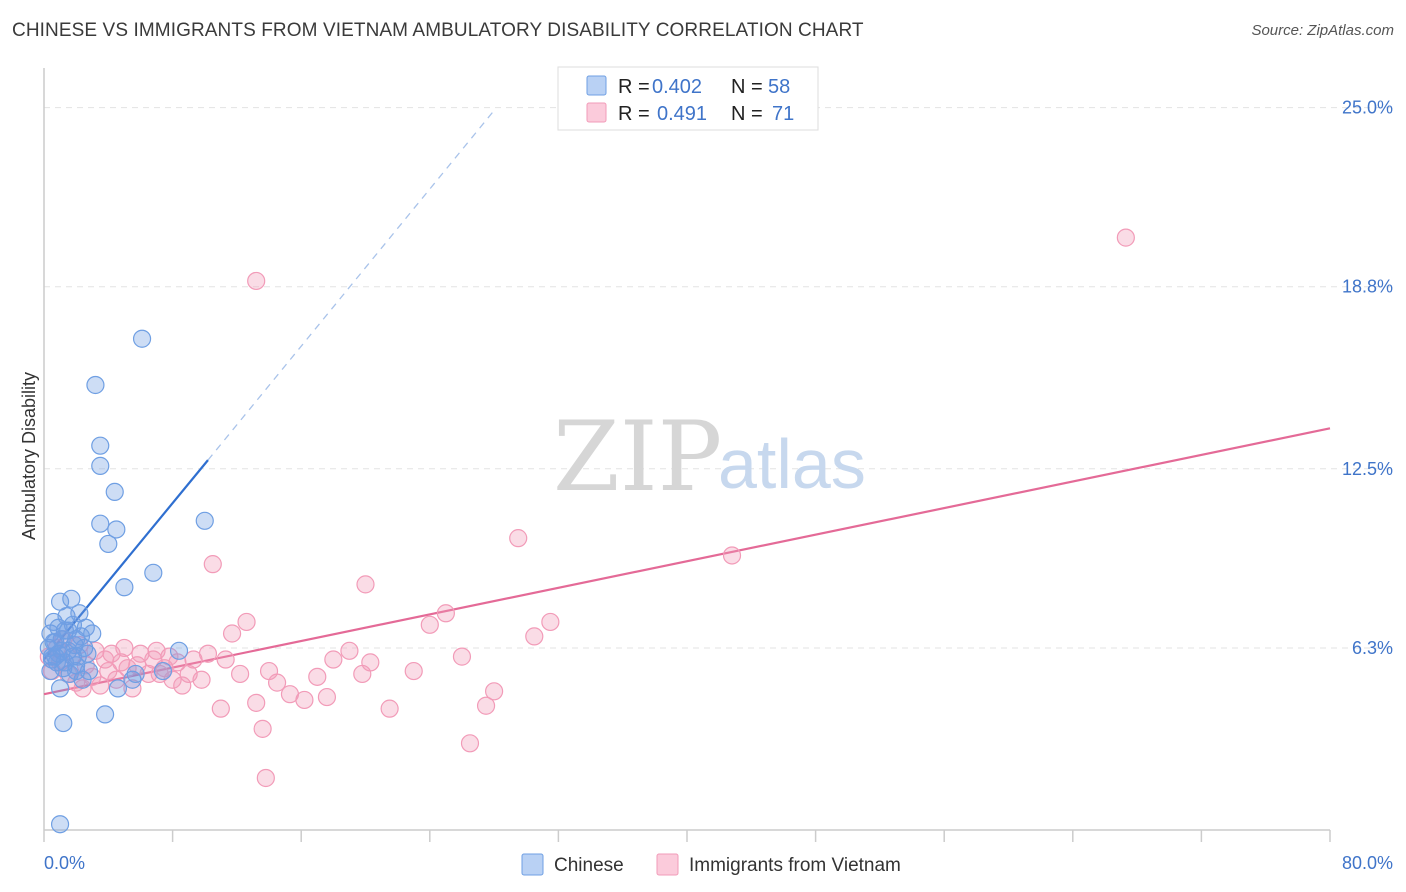 The width and height of the screenshot is (1406, 892). Describe the element at coordinates (682, 114) in the screenshot. I see `legend-r-value-vietnam: 0.491` at that location.